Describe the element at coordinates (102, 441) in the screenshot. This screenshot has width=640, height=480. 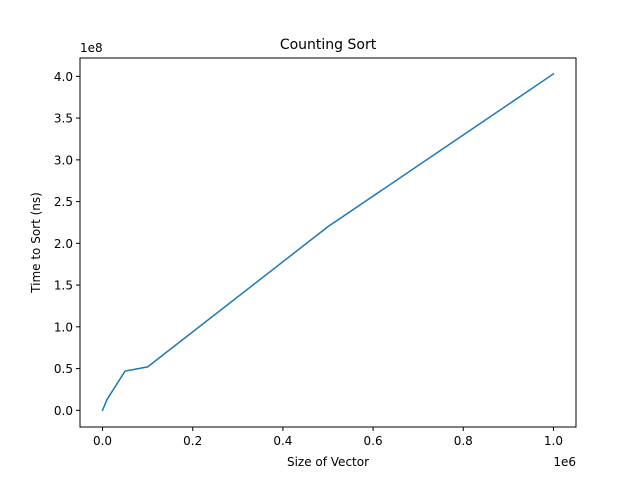
I see `x-tick-label: 0.0` at that location.